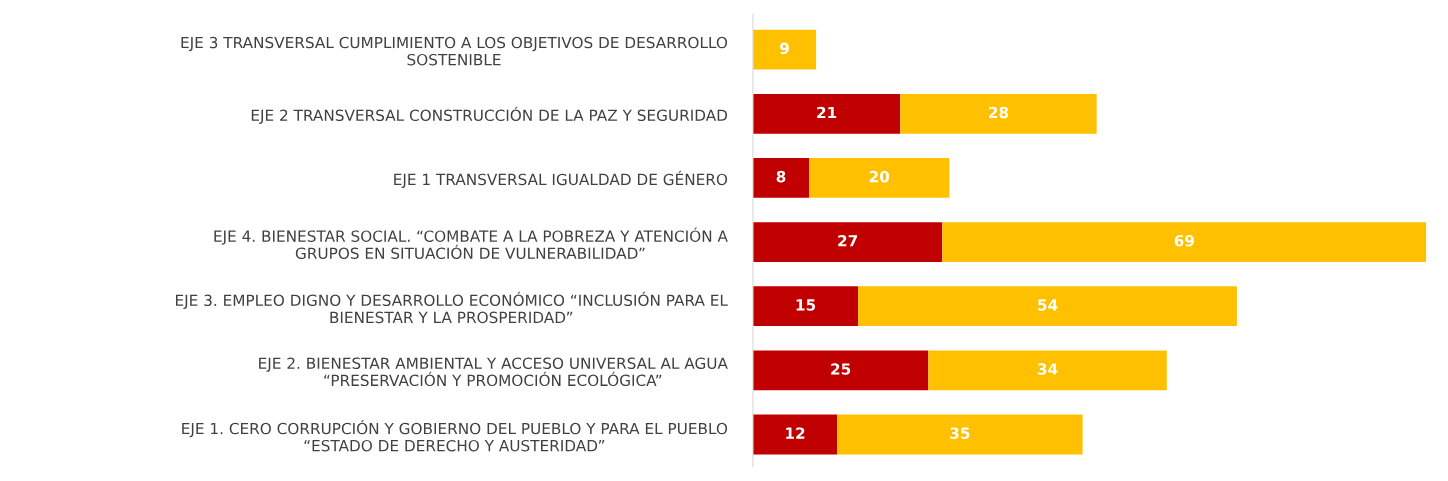 The height and width of the screenshot is (481, 1448). I want to click on data-label: 8, so click(781, 176).